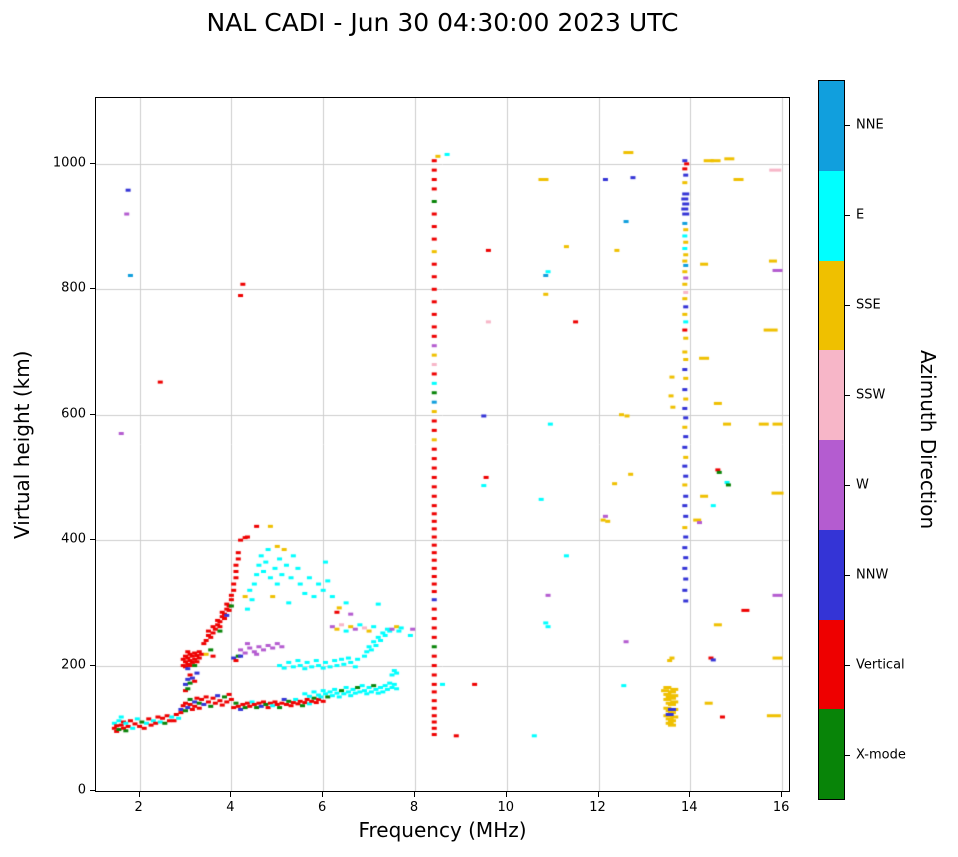 The height and width of the screenshot is (857, 958). I want to click on legend-label-sse: SSE, so click(868, 305).